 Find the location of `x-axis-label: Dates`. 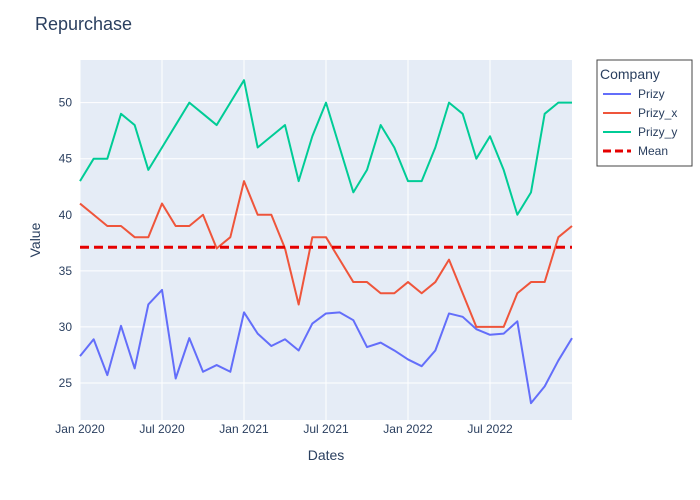

x-axis-label: Dates is located at coordinates (326, 455).